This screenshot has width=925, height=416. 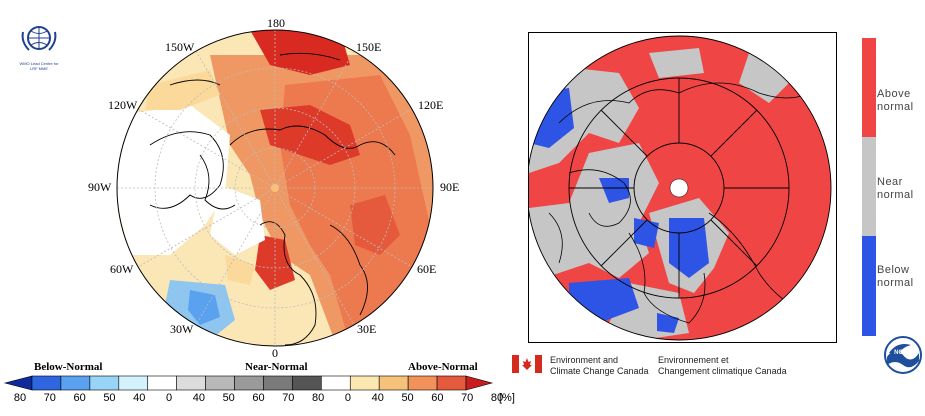 I want to click on wmo-emblem-icon, so click(x=39, y=38).